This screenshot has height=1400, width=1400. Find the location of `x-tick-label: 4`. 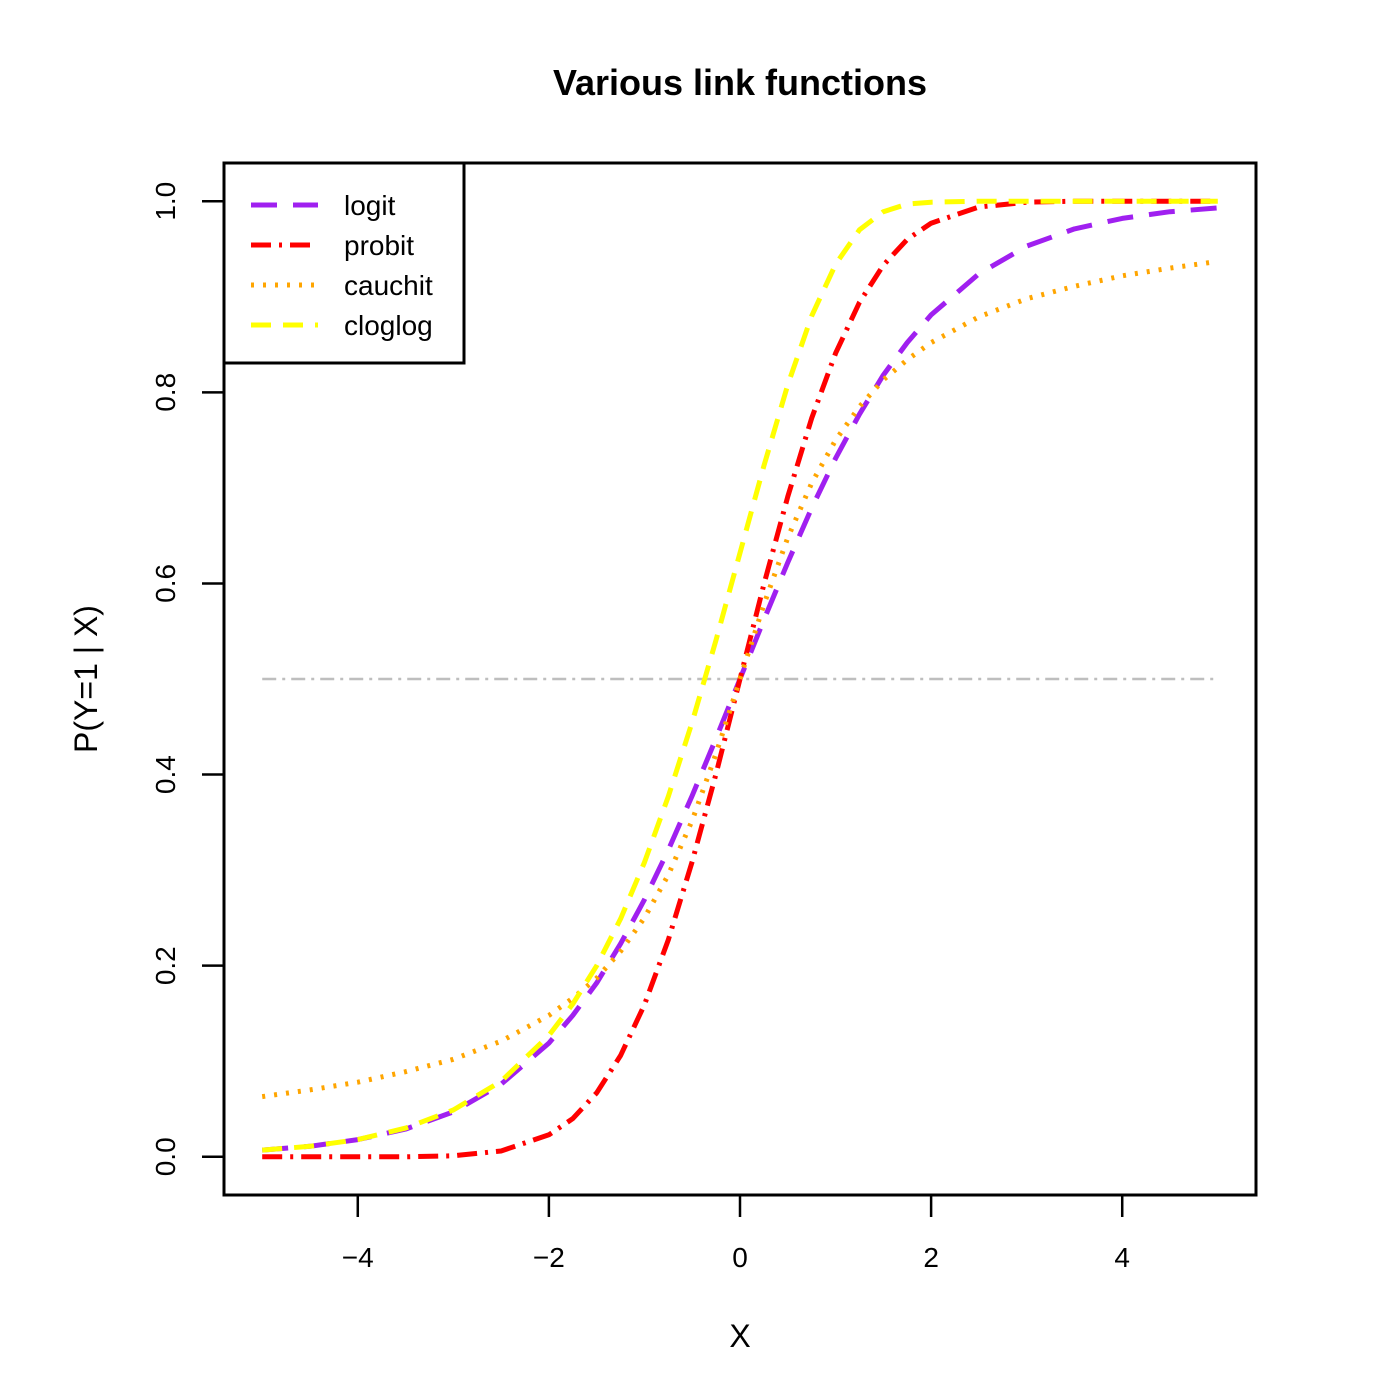

x-tick-label: 4 is located at coordinates (1122, 1257).